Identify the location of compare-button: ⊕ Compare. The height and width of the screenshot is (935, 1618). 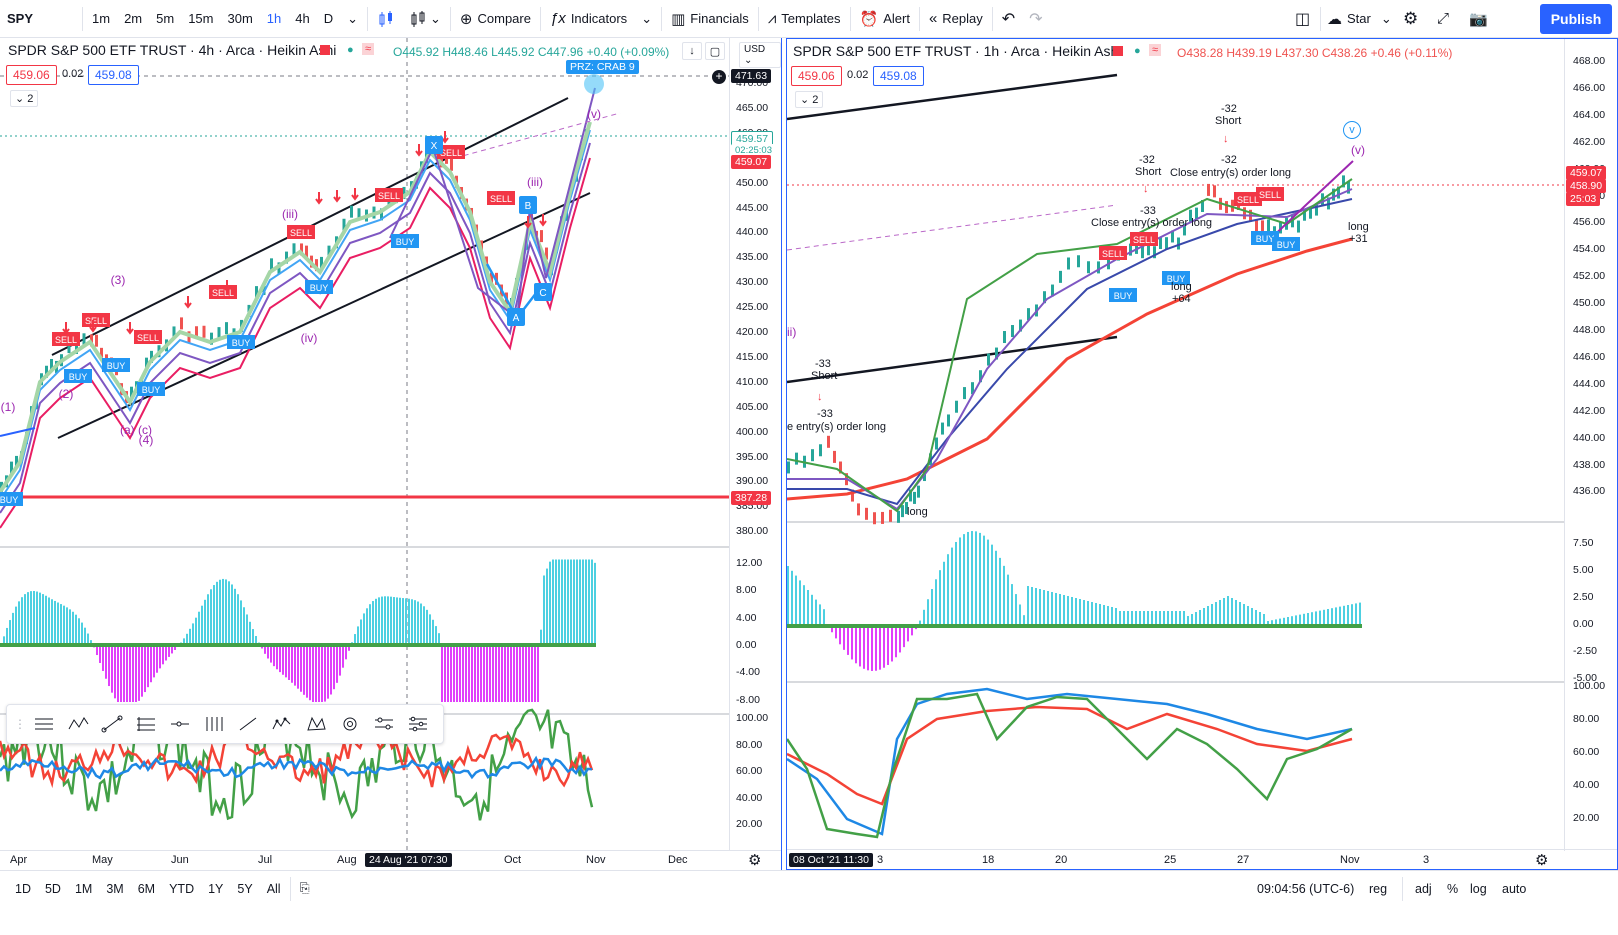
(495, 19).